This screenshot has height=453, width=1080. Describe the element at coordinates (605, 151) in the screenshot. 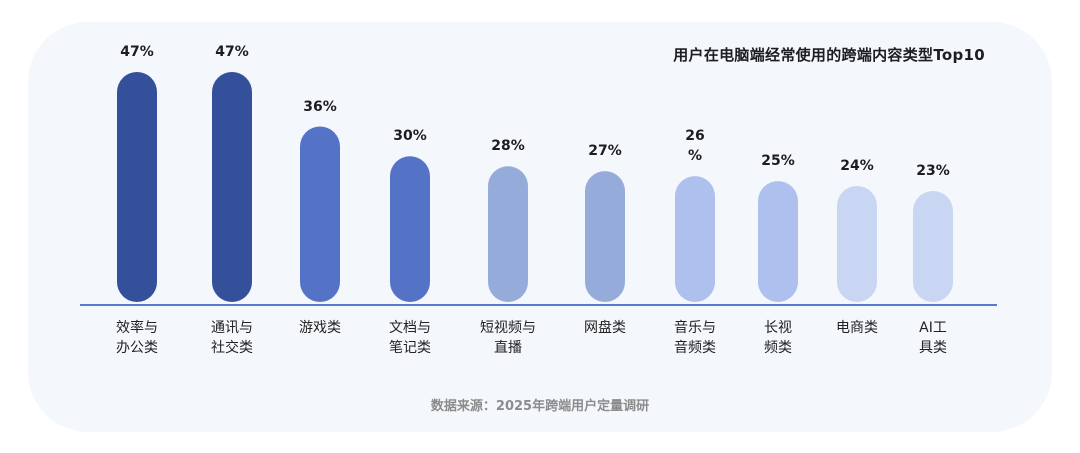

I see `bar-value-label-6: 27%` at that location.